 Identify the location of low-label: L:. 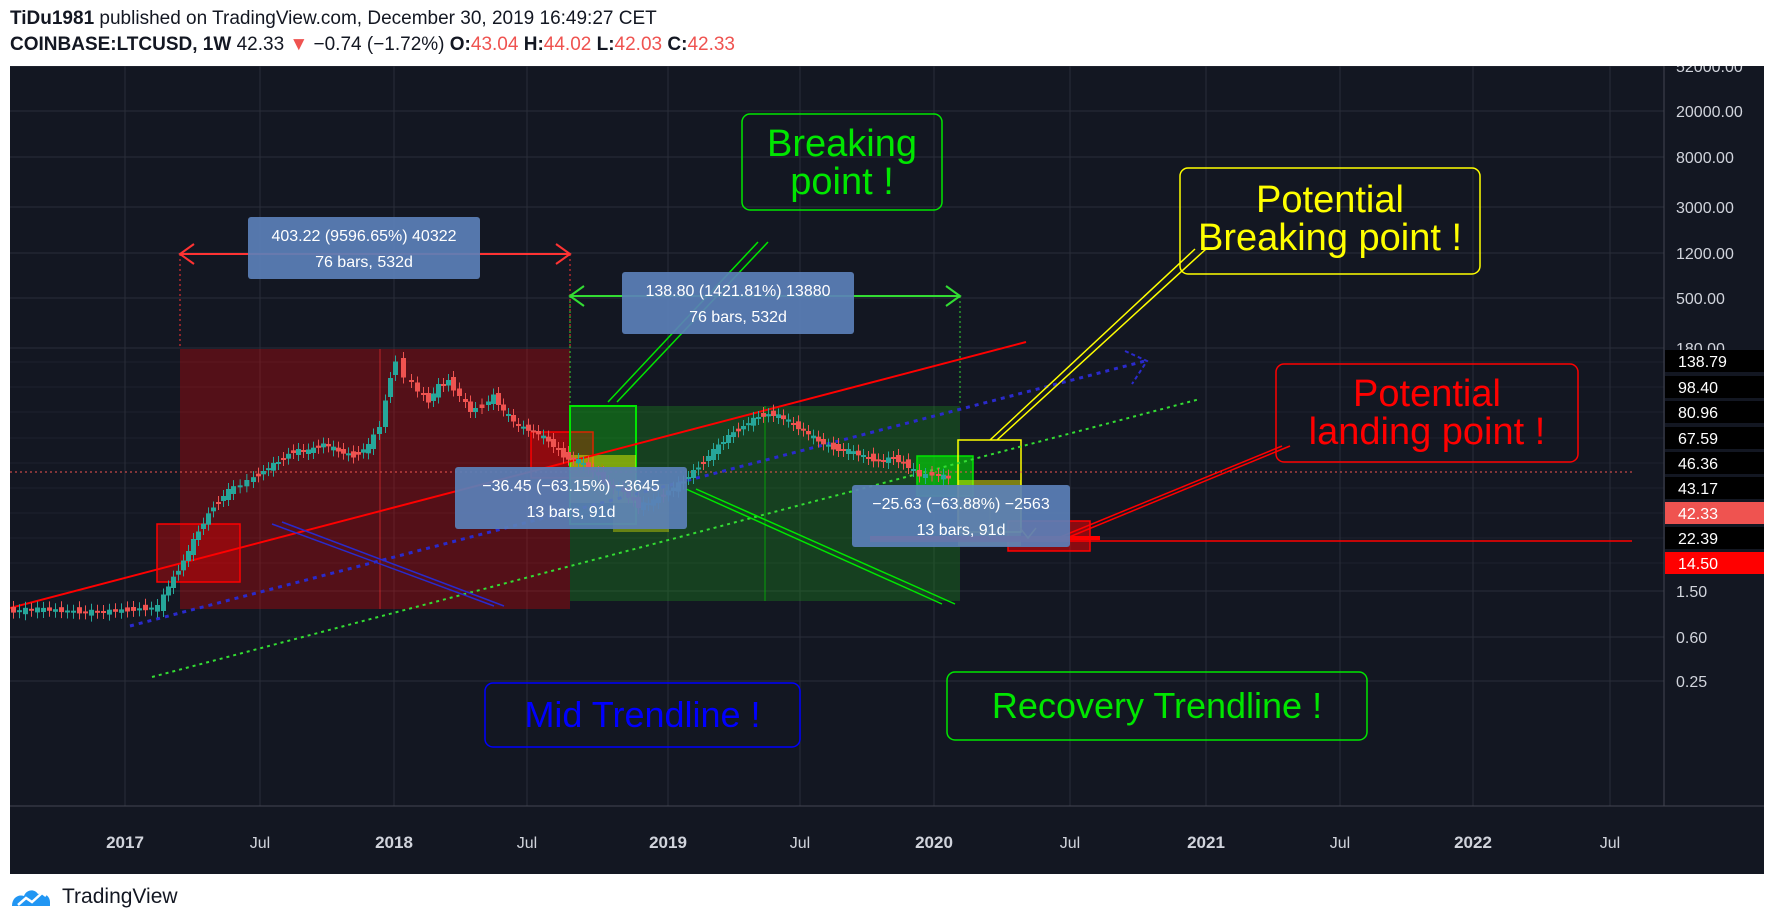
(605, 44).